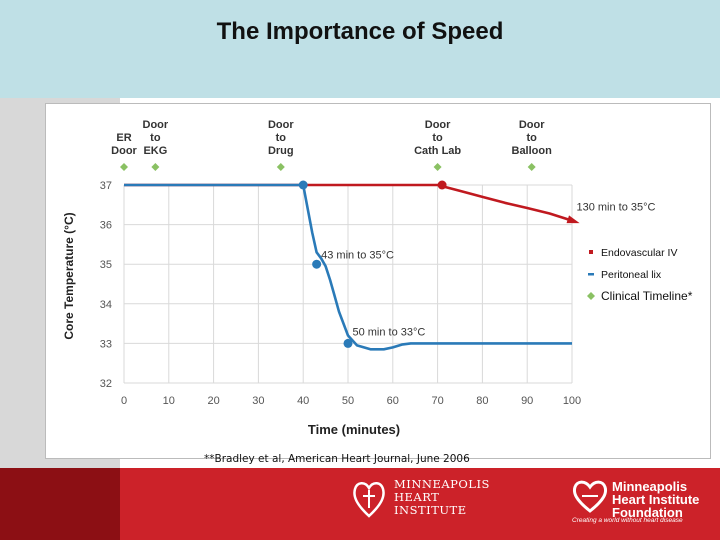 The width and height of the screenshot is (720, 540). What do you see at coordinates (442, 484) in the screenshot?
I see `mhi-line1: MINNEAPOLIS` at bounding box center [442, 484].